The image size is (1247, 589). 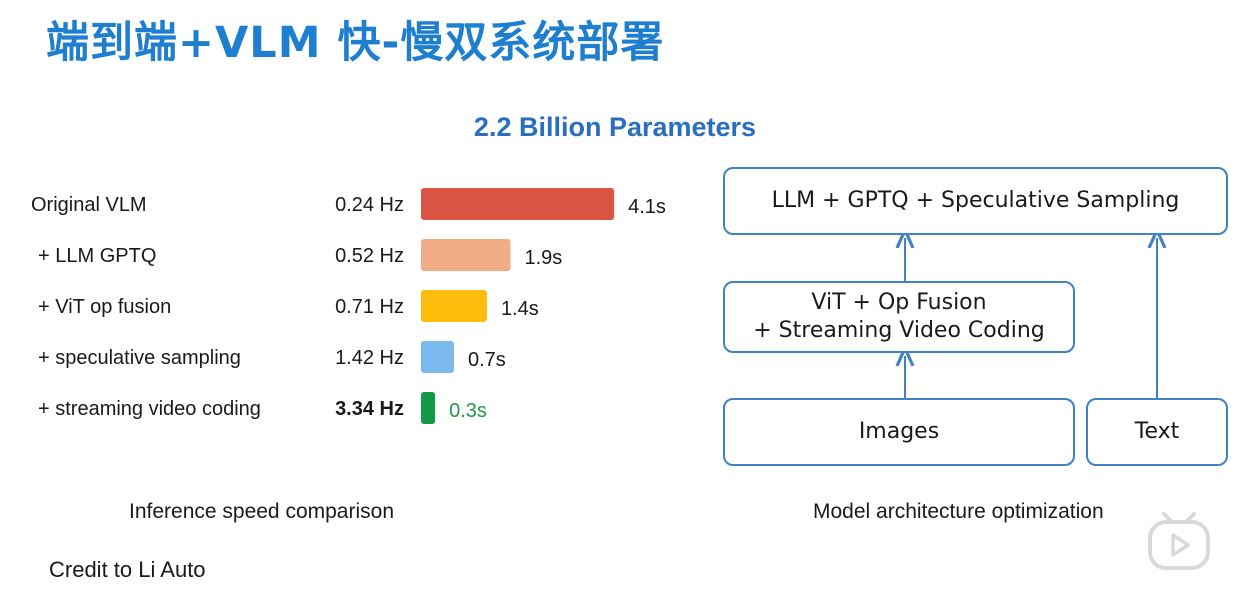 What do you see at coordinates (468, 411) in the screenshot?
I see `value-label: 0.3s` at bounding box center [468, 411].